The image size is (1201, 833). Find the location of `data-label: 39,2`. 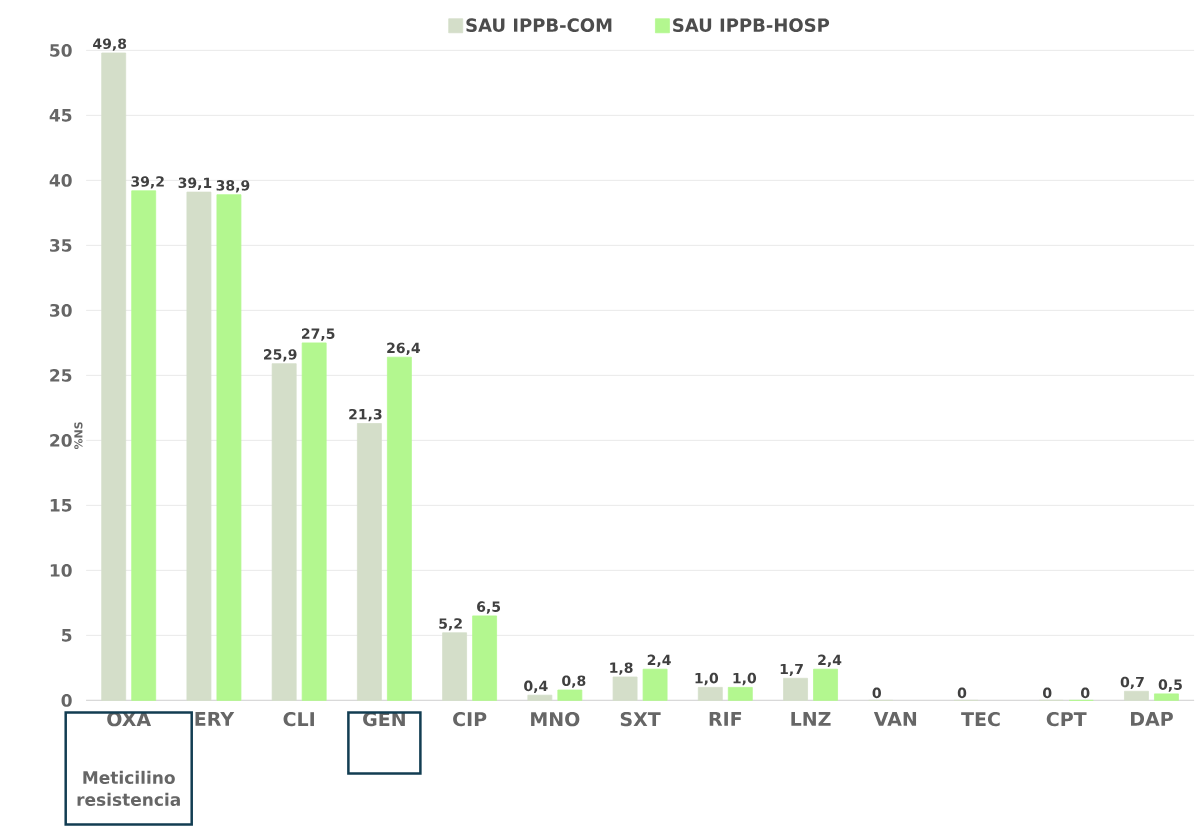

data-label: 39,2 is located at coordinates (147, 182).